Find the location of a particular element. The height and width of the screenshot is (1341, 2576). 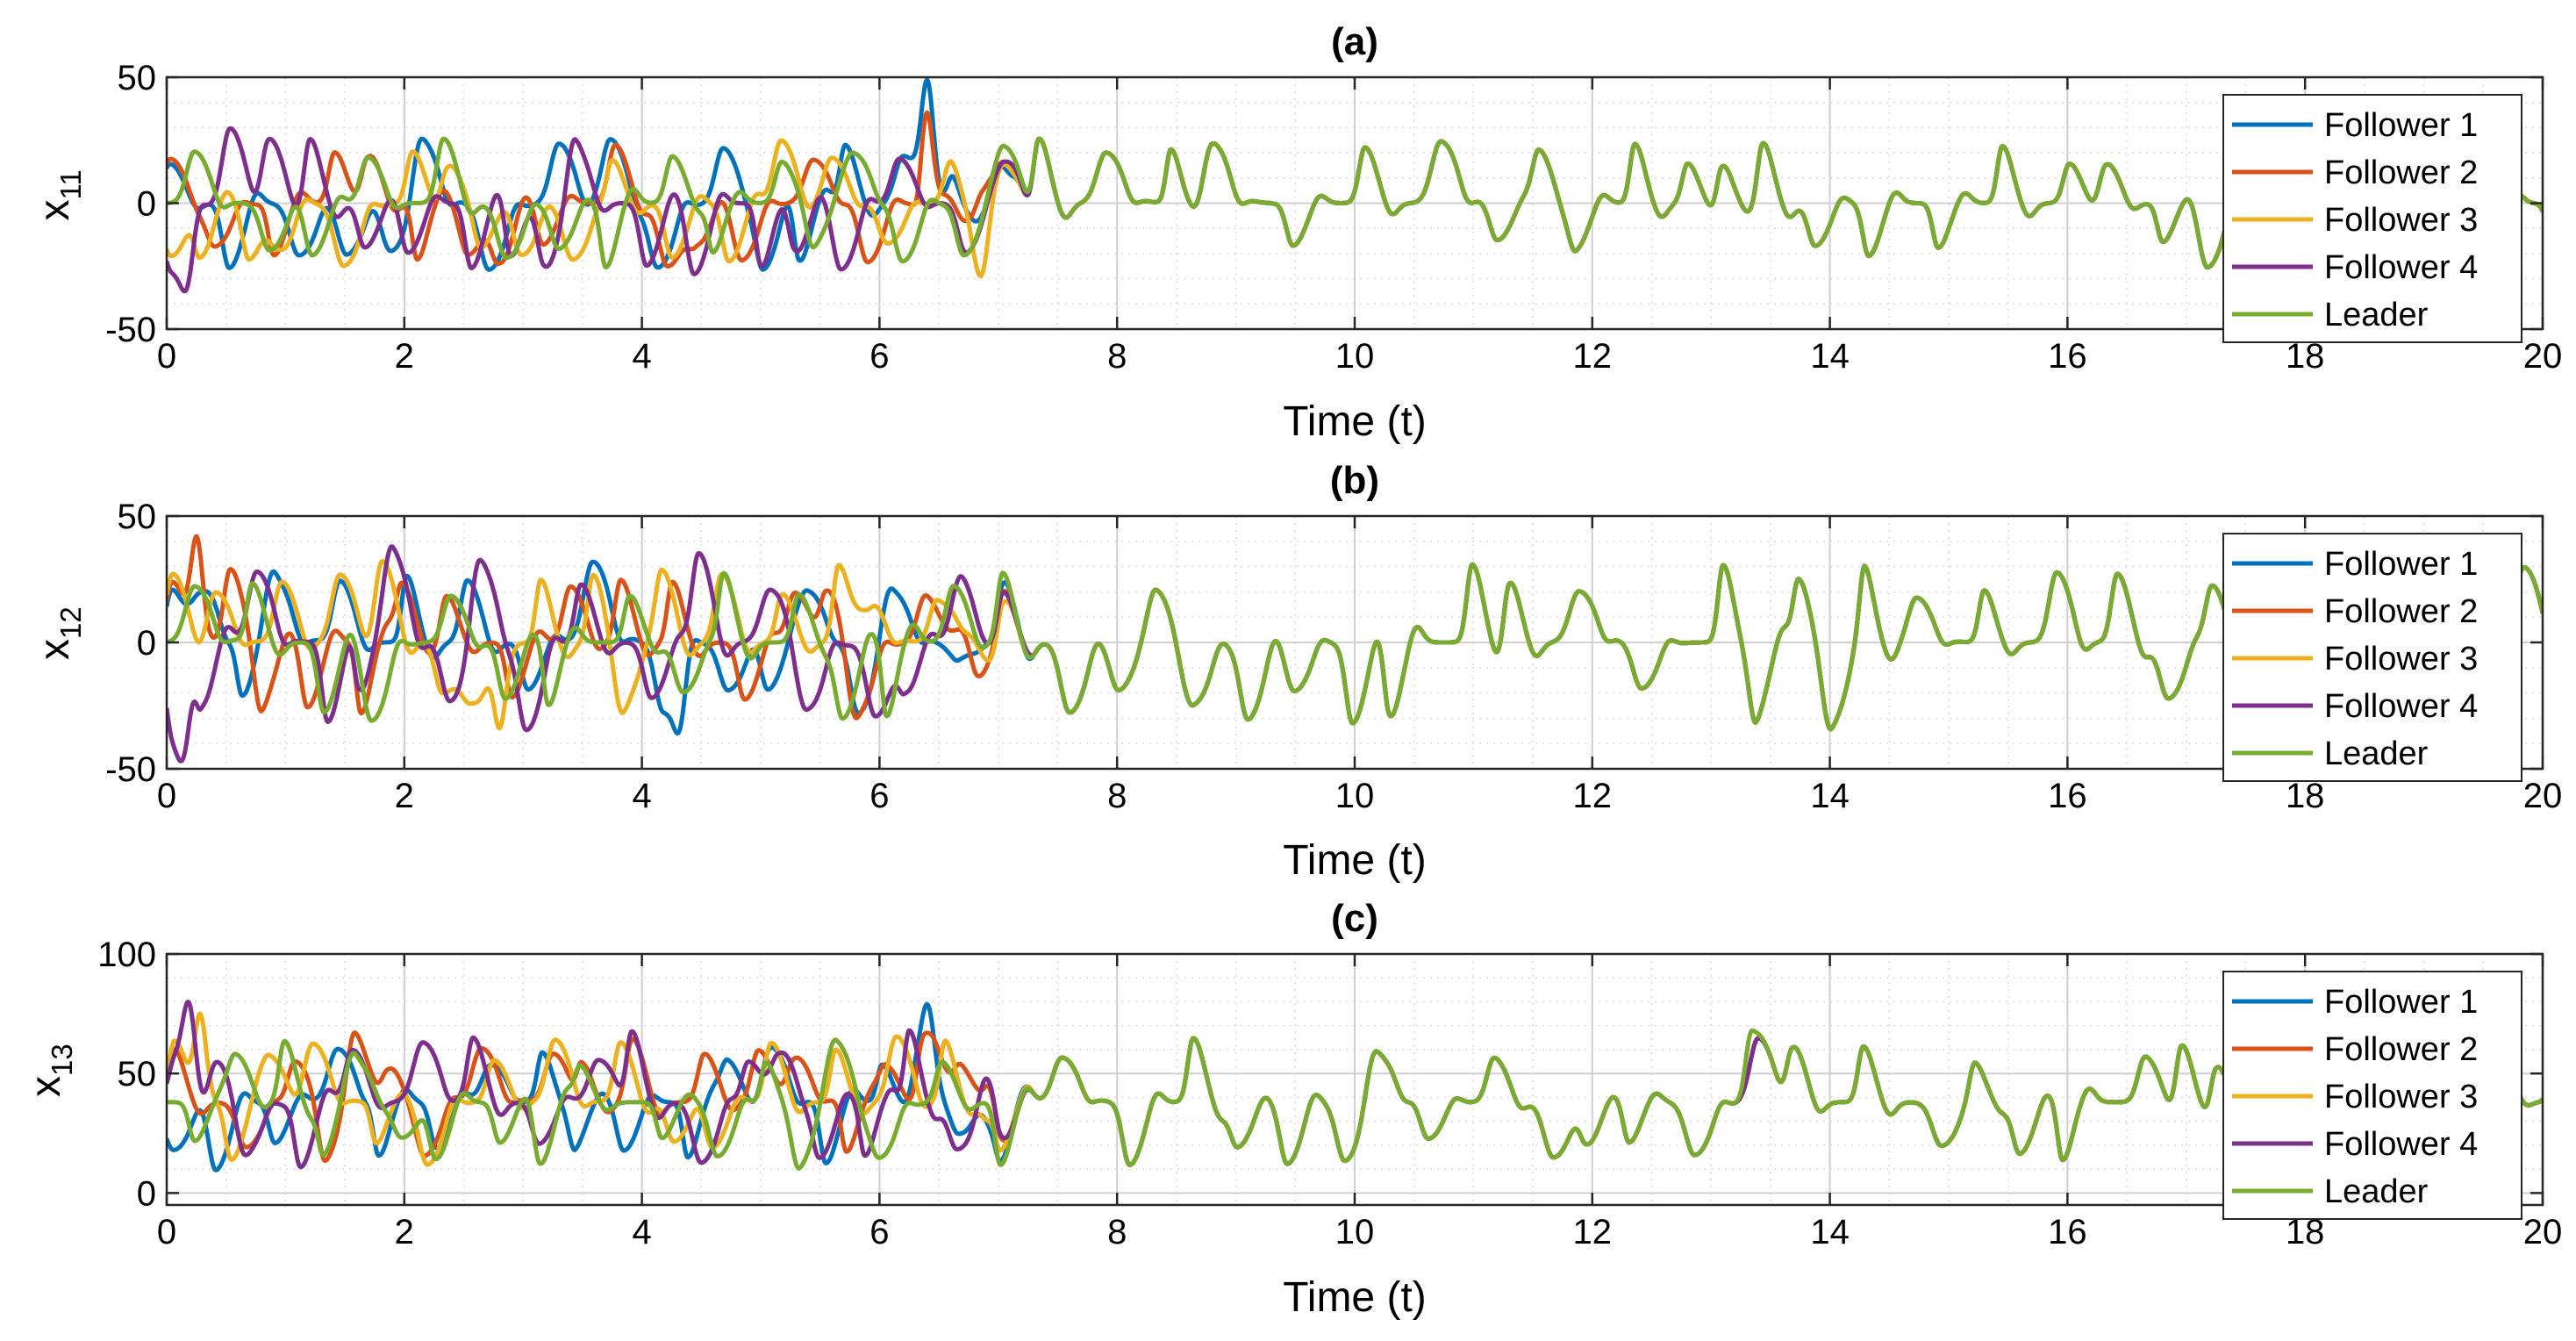

y-axis-label: x11 is located at coordinates (59, 194).